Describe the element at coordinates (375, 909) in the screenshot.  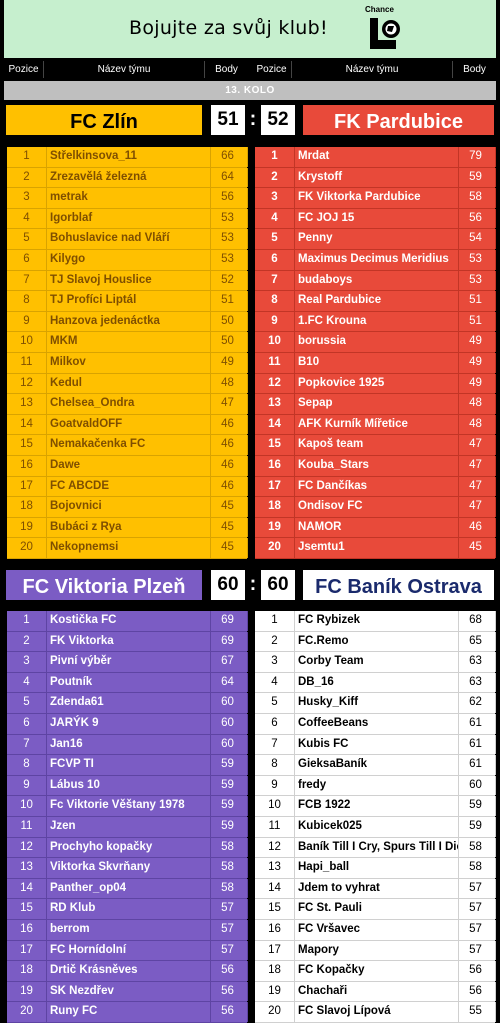
I see `table-row: 15 FC St. Pauli 57` at that location.